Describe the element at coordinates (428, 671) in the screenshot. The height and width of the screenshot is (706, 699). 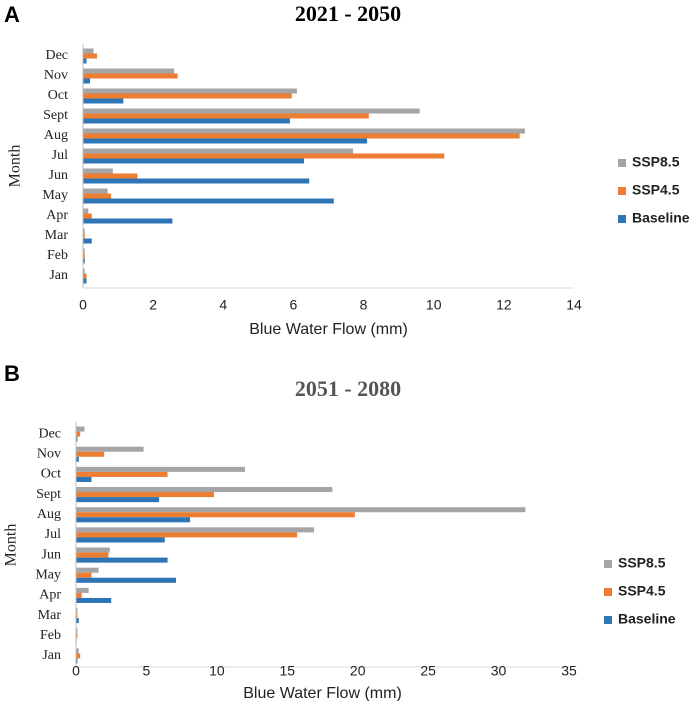
I see `x-tick-label-25: 25` at that location.